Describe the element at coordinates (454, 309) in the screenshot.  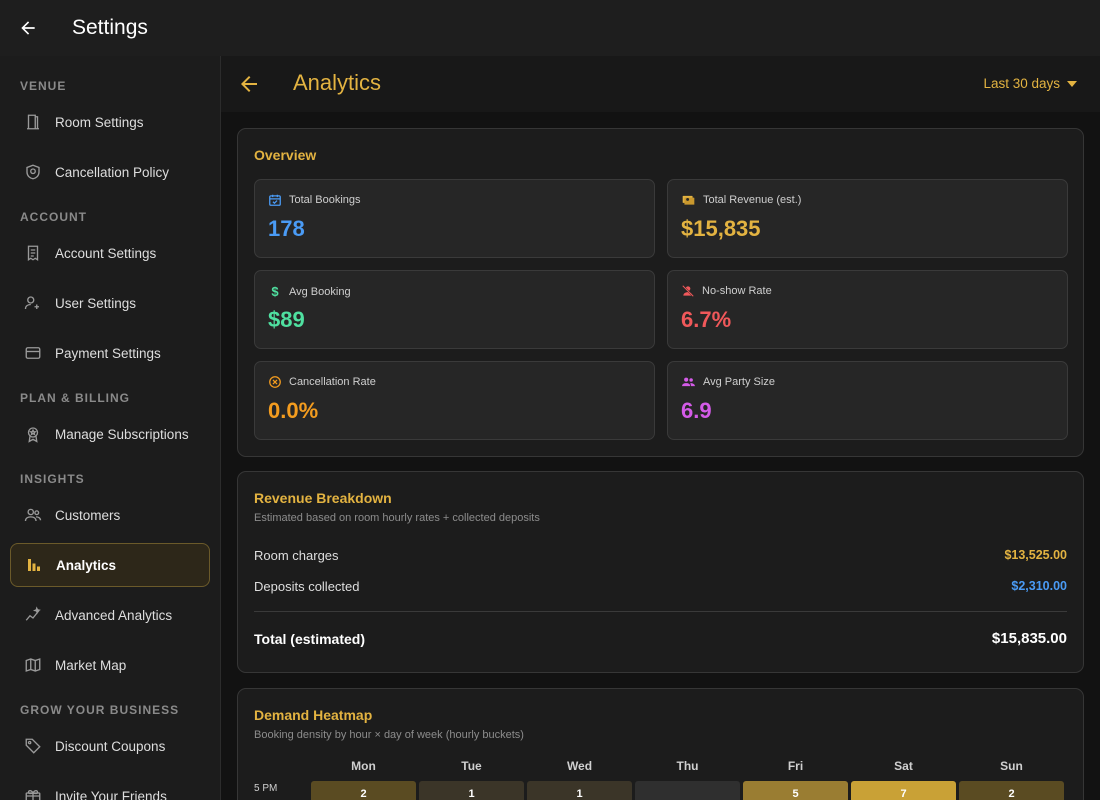
I see `stat-avg-booking: $ Avg Booking $89` at that location.